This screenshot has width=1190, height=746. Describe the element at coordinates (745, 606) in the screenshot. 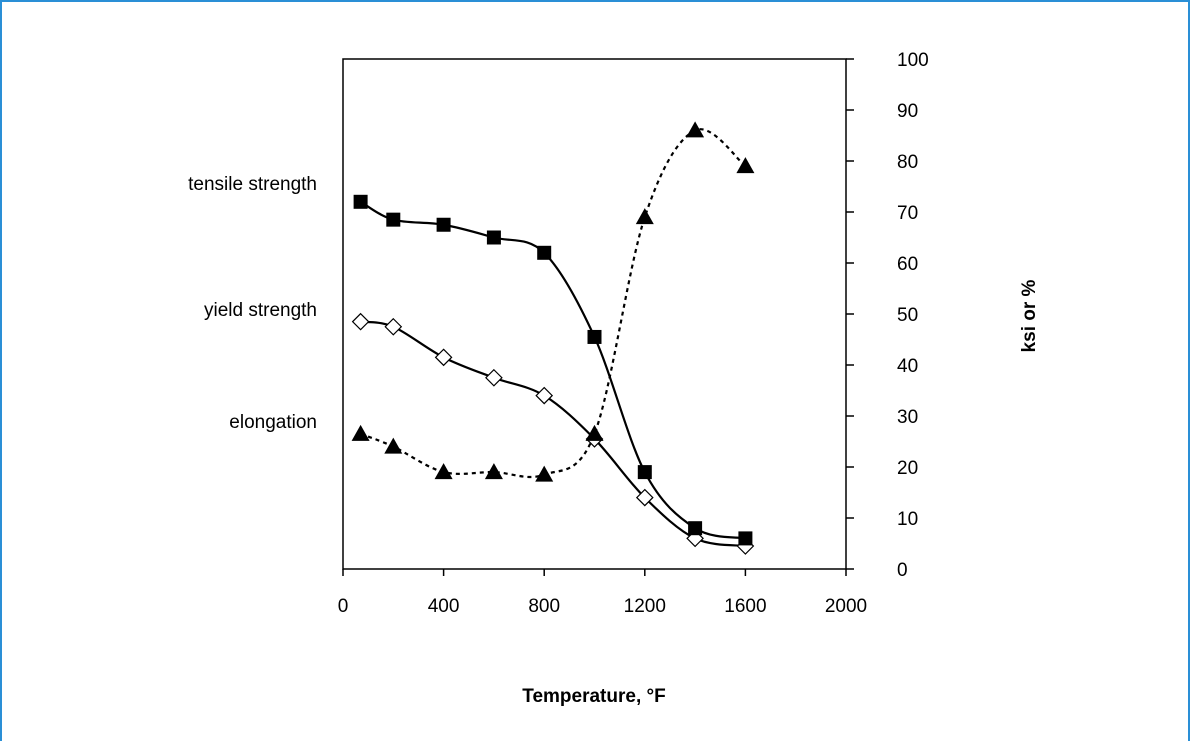

I see `x-tick-label: 1600` at that location.